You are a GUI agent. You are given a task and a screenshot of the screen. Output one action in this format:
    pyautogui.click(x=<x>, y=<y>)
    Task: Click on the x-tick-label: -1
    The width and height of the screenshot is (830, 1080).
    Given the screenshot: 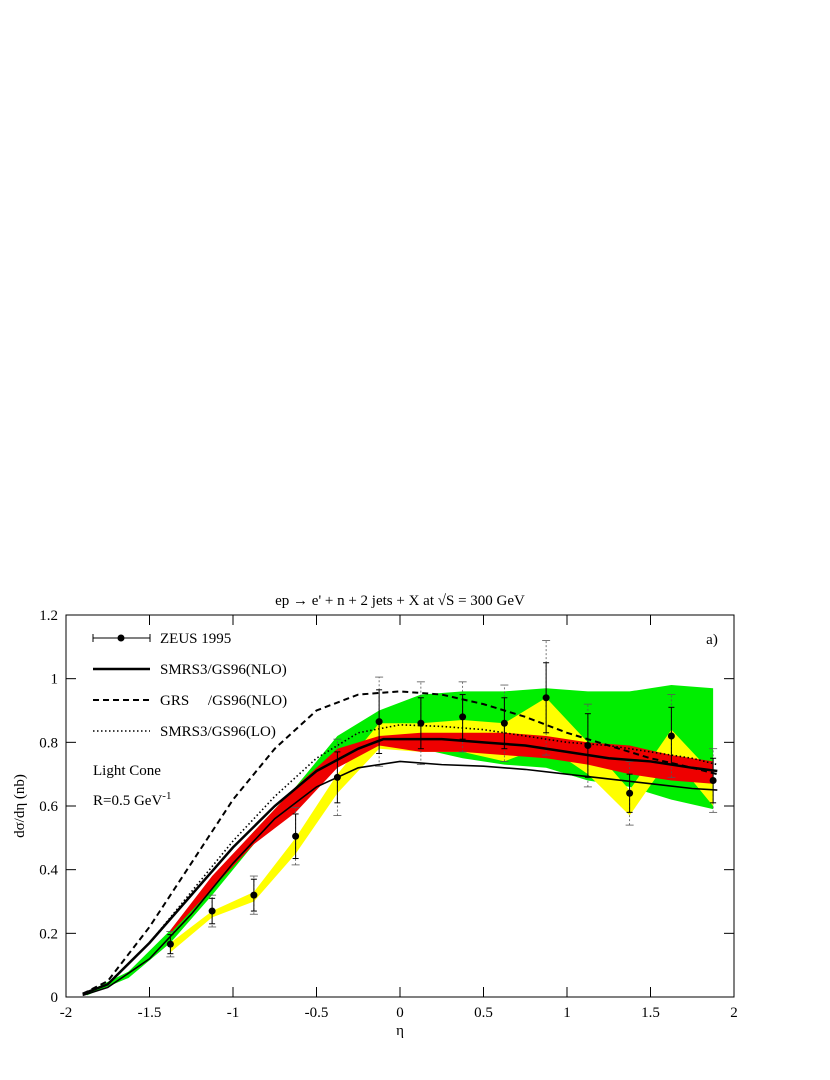 What is the action you would take?
    pyautogui.click(x=233, y=1013)
    